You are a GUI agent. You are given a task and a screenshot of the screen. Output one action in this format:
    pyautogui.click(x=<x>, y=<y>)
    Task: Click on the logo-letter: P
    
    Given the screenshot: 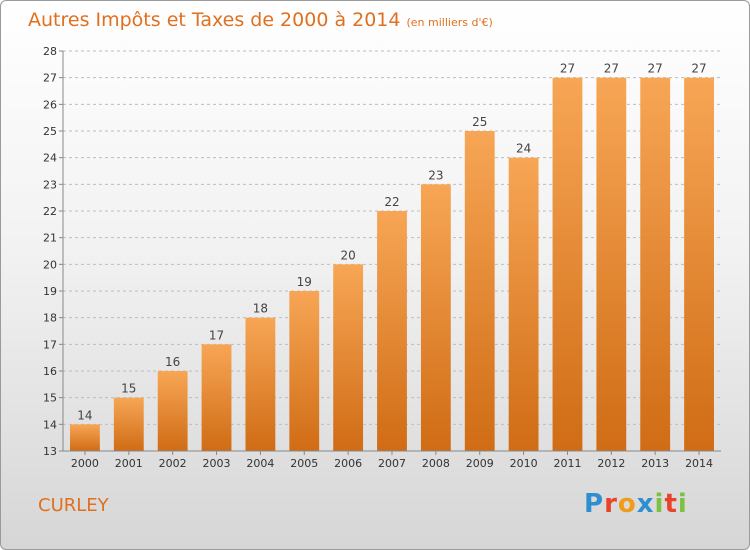 What is the action you would take?
    pyautogui.click(x=594, y=504)
    